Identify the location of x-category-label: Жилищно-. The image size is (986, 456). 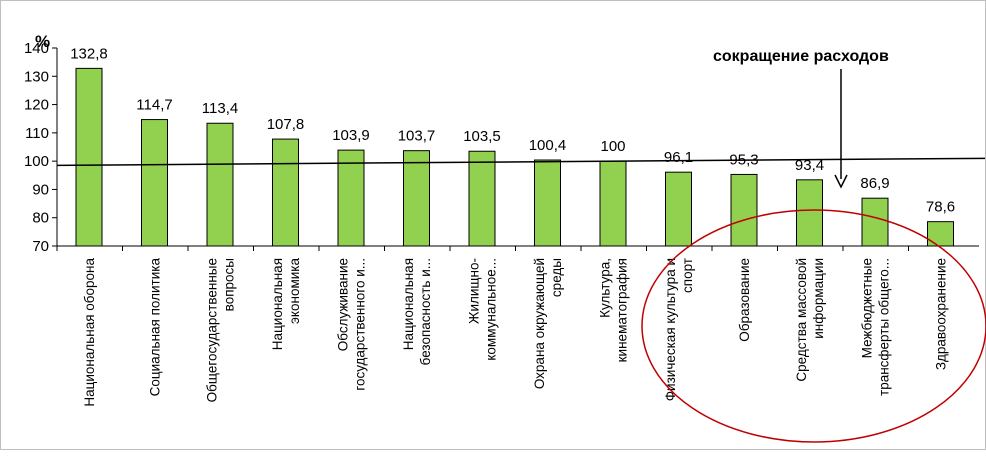
(474, 291).